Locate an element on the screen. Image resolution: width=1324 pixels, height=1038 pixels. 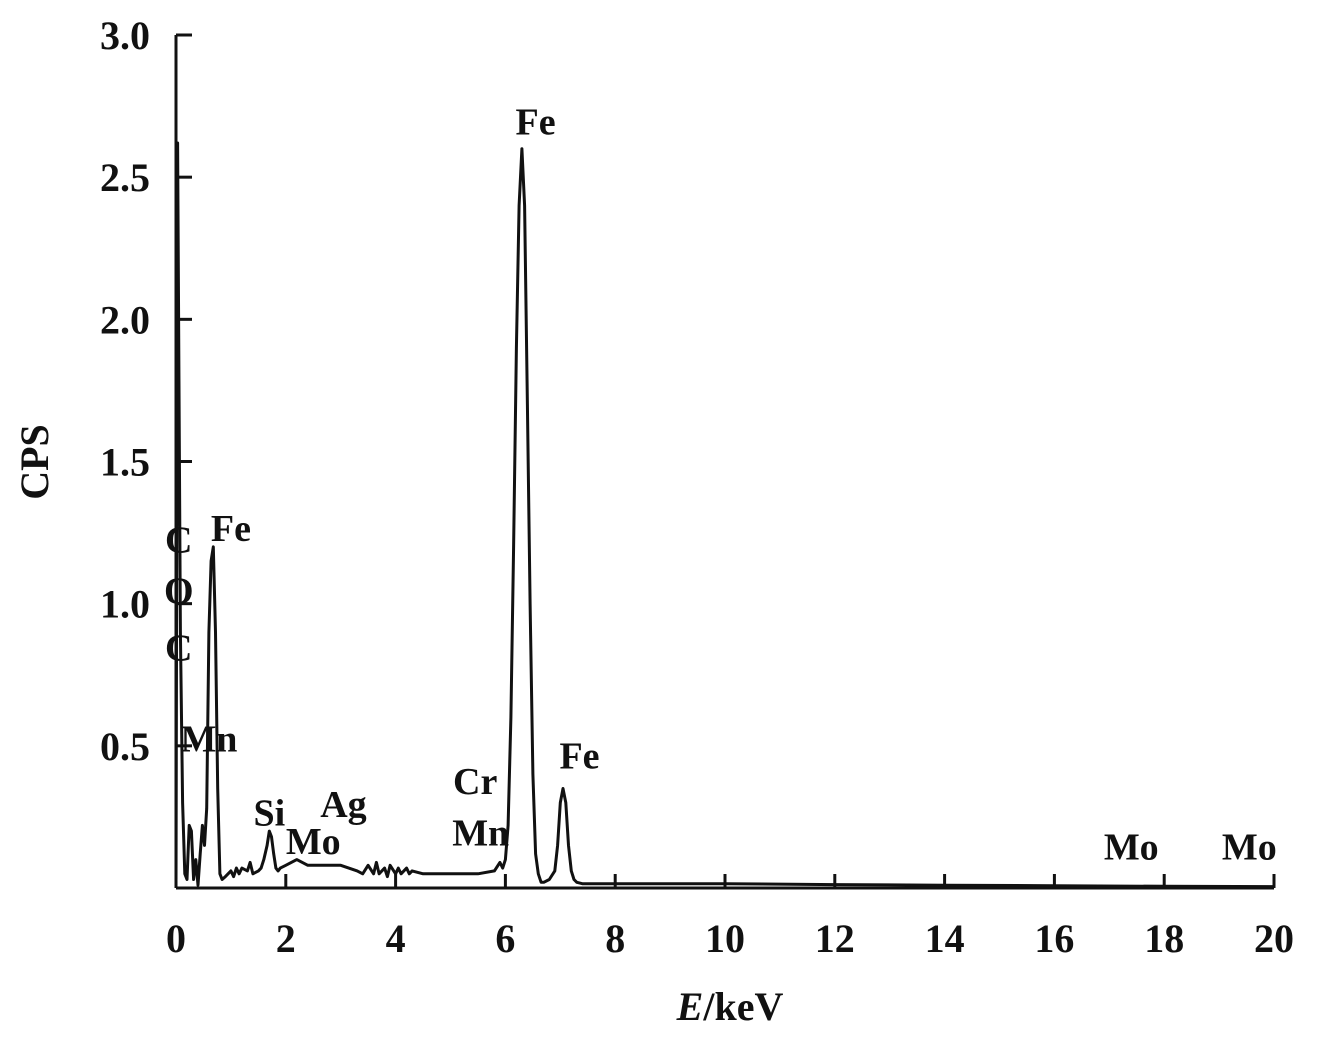
x-tick-label: 4 is located at coordinates (396, 938).